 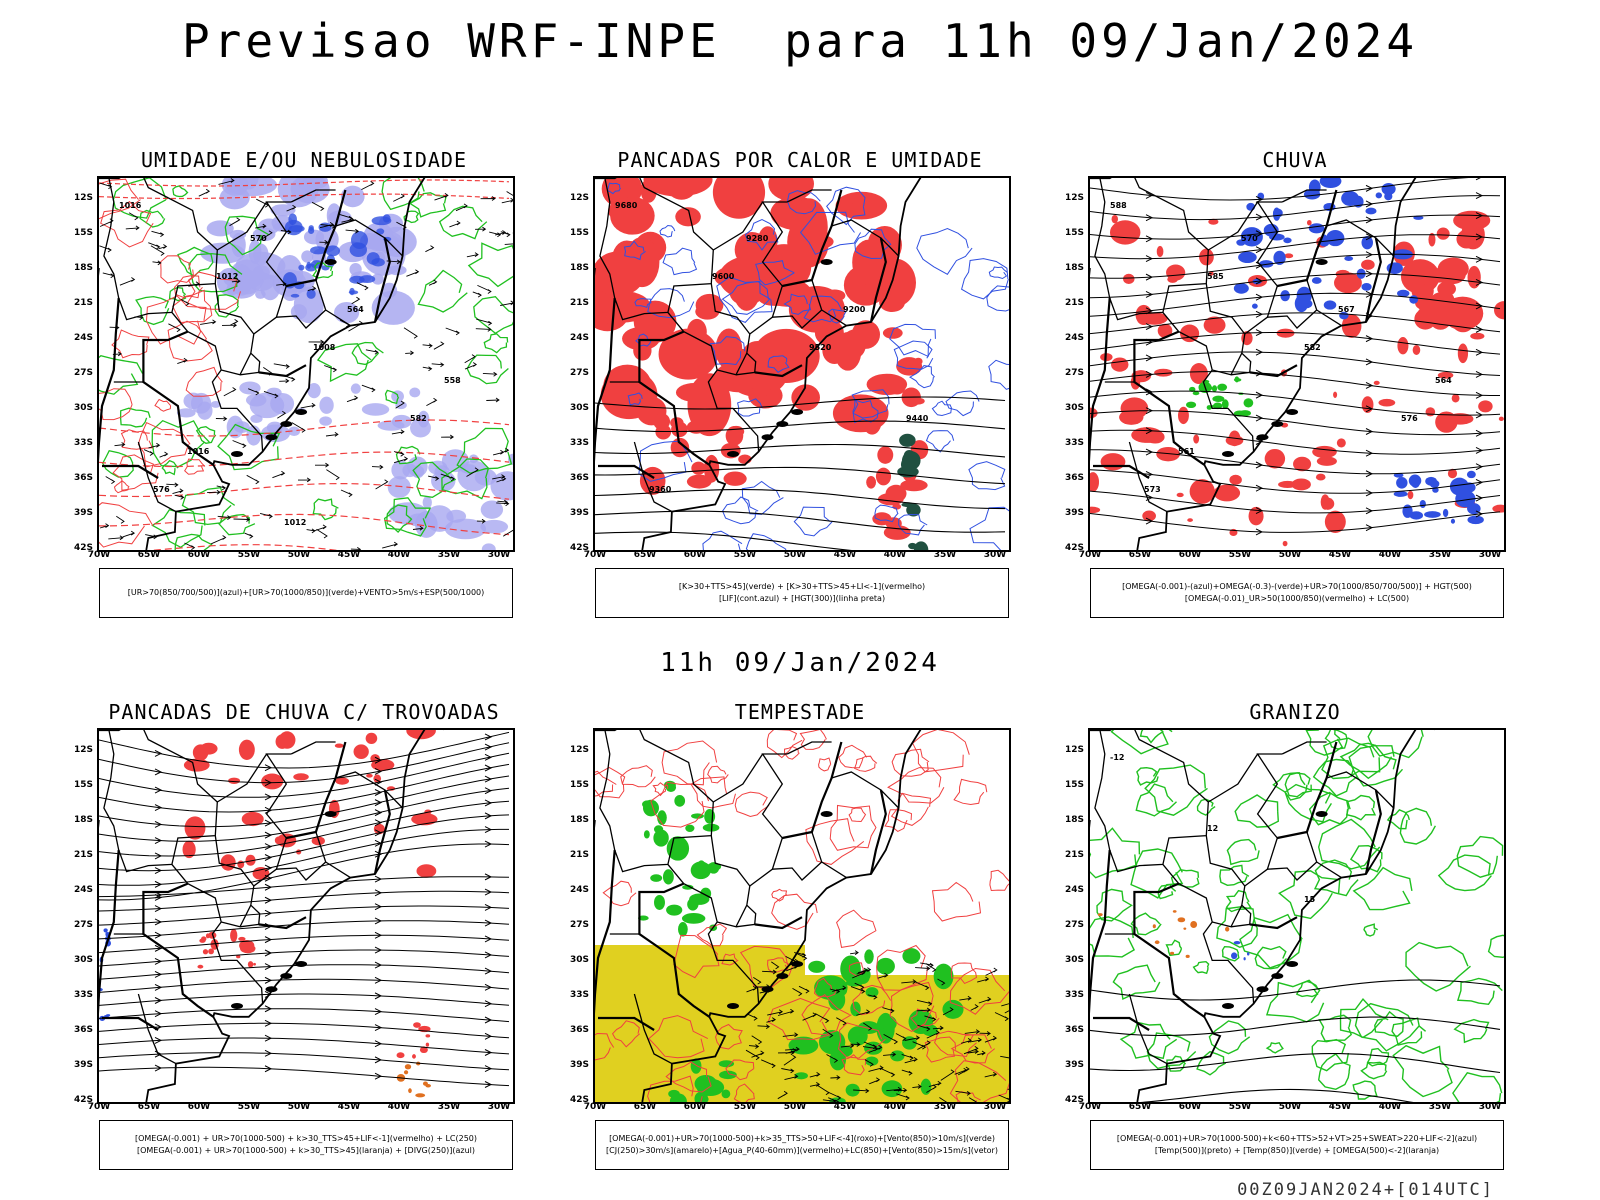 I want to click on lat-tick-label: 12S, so click(x=579, y=198).